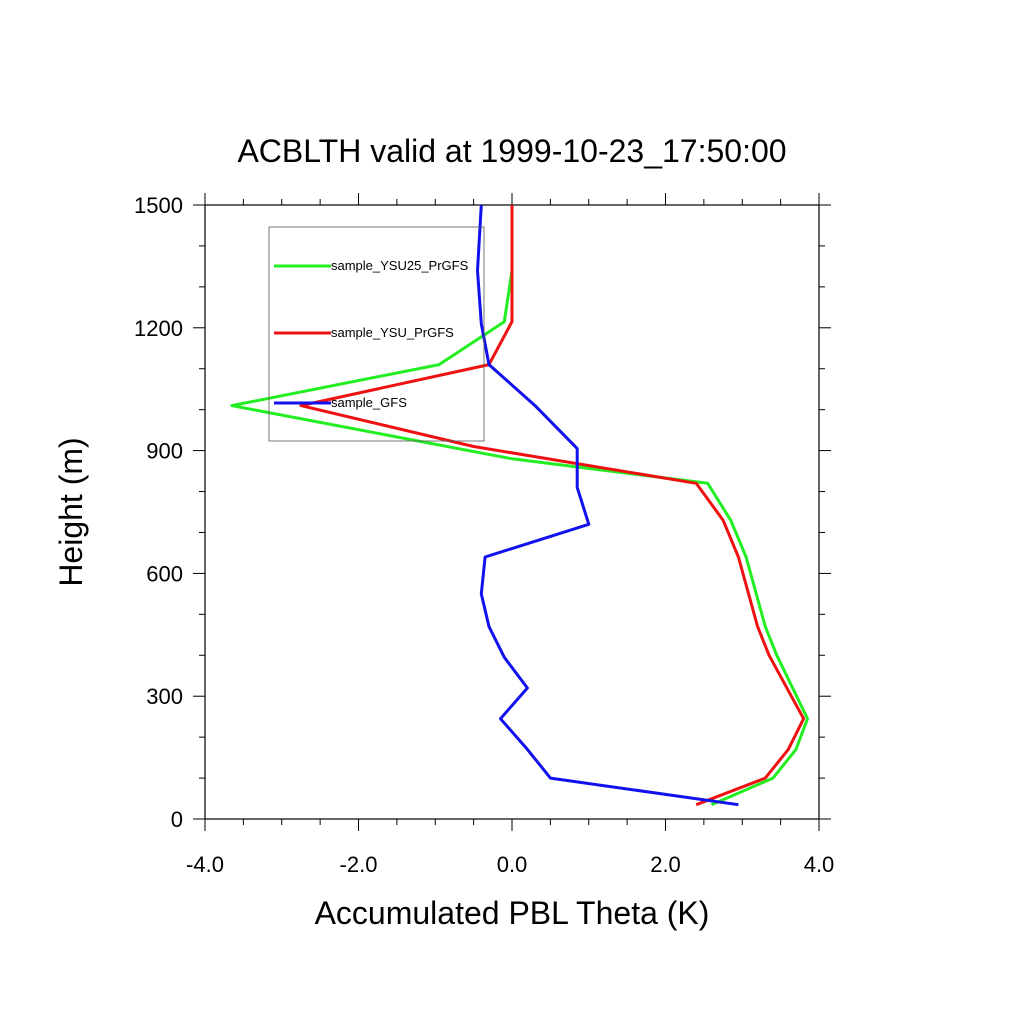 This screenshot has height=1024, width=1024. What do you see at coordinates (665, 864) in the screenshot?
I see `x-tick-label: 2.0` at bounding box center [665, 864].